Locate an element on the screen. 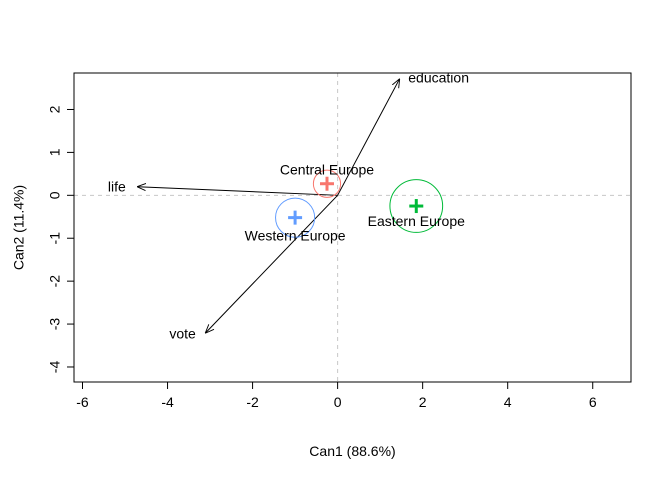 The width and height of the screenshot is (672, 485). group-circle-eastern-europe is located at coordinates (416, 206).